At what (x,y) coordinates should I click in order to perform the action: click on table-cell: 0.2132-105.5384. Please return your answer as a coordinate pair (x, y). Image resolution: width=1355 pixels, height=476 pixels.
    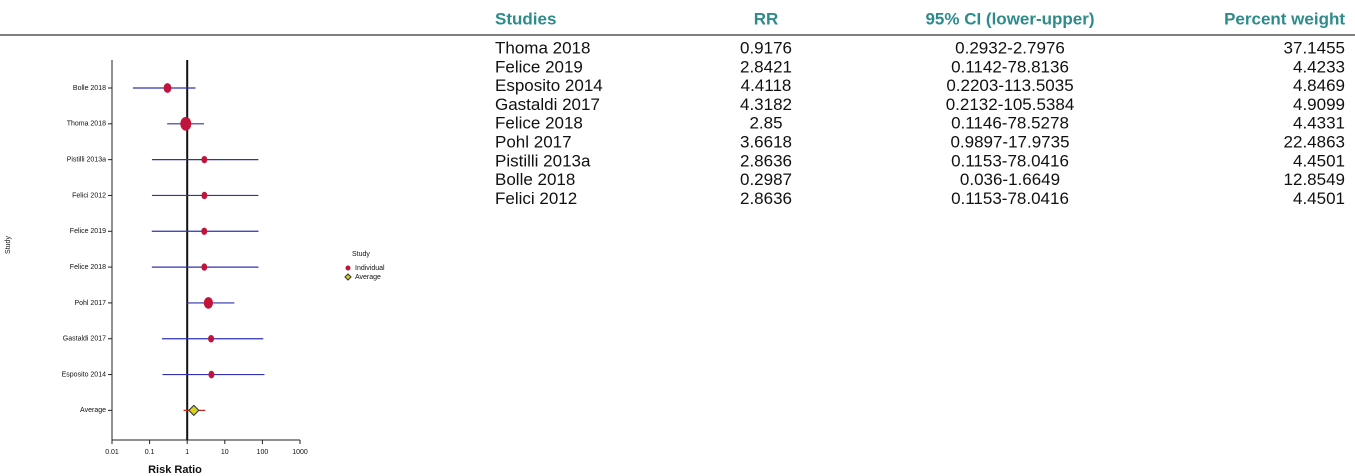
    Looking at the image, I should click on (1010, 104).